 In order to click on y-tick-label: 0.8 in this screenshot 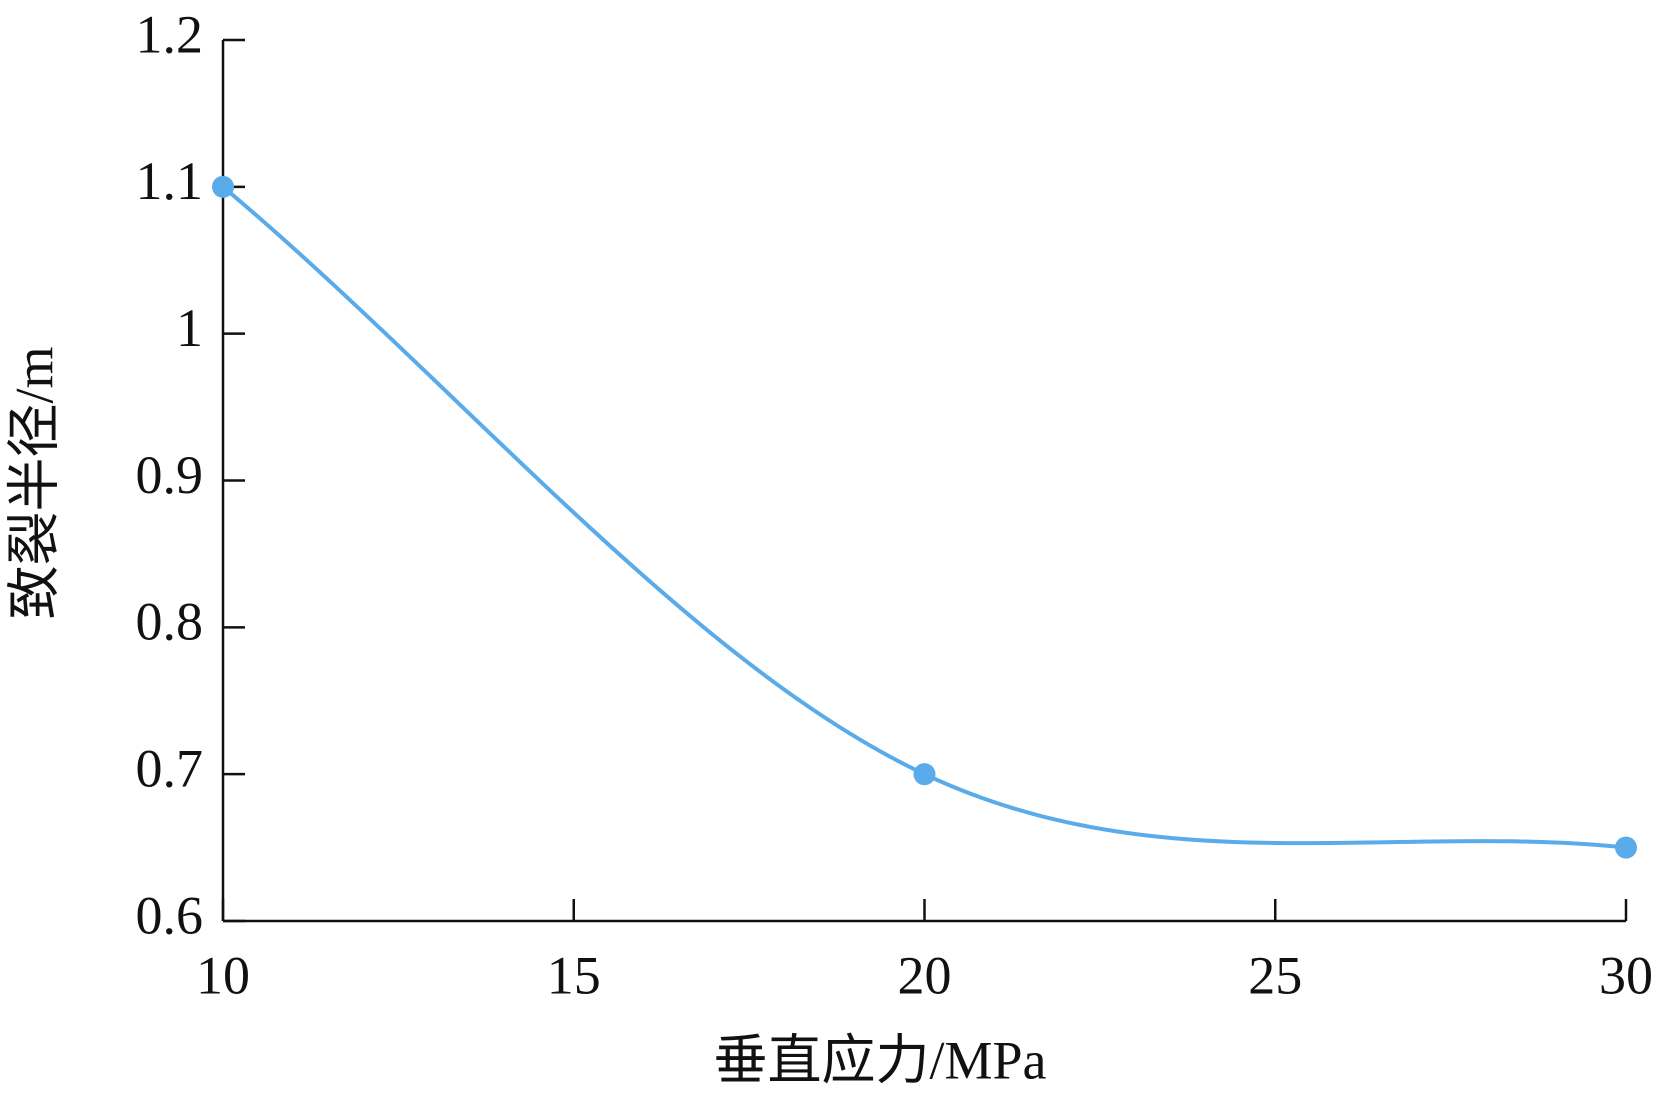, I will do `click(170, 622)`.